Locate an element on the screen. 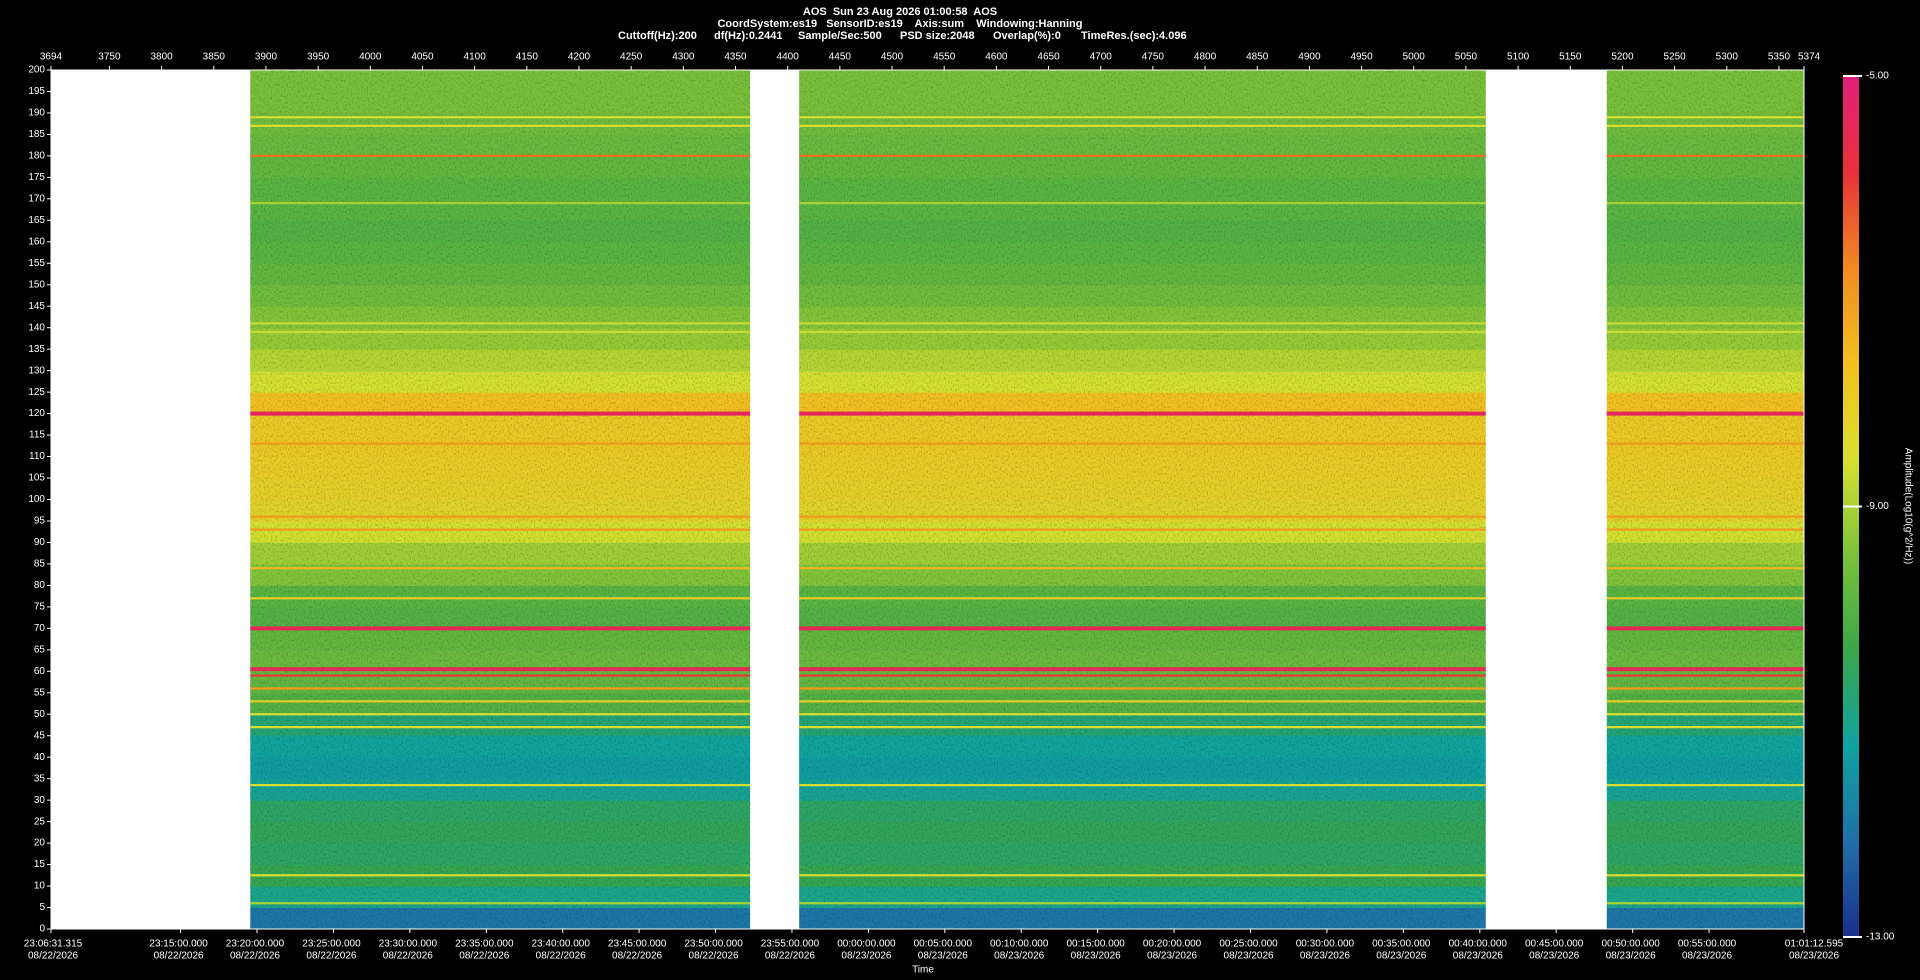 The width and height of the screenshot is (1920, 980). y-tick-label: 185 is located at coordinates (36, 134).